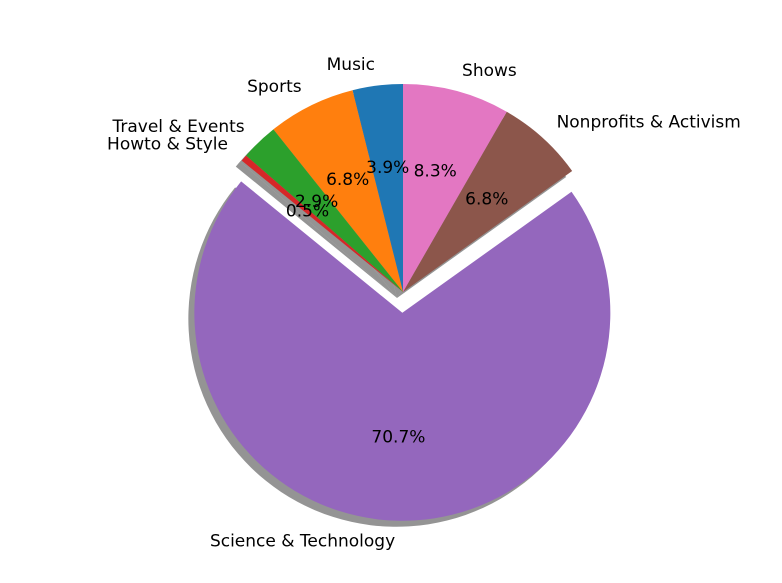 Image resolution: width=782 pixels, height=583 pixels. What do you see at coordinates (377, 188) in the screenshot?
I see `slice-music` at bounding box center [377, 188].